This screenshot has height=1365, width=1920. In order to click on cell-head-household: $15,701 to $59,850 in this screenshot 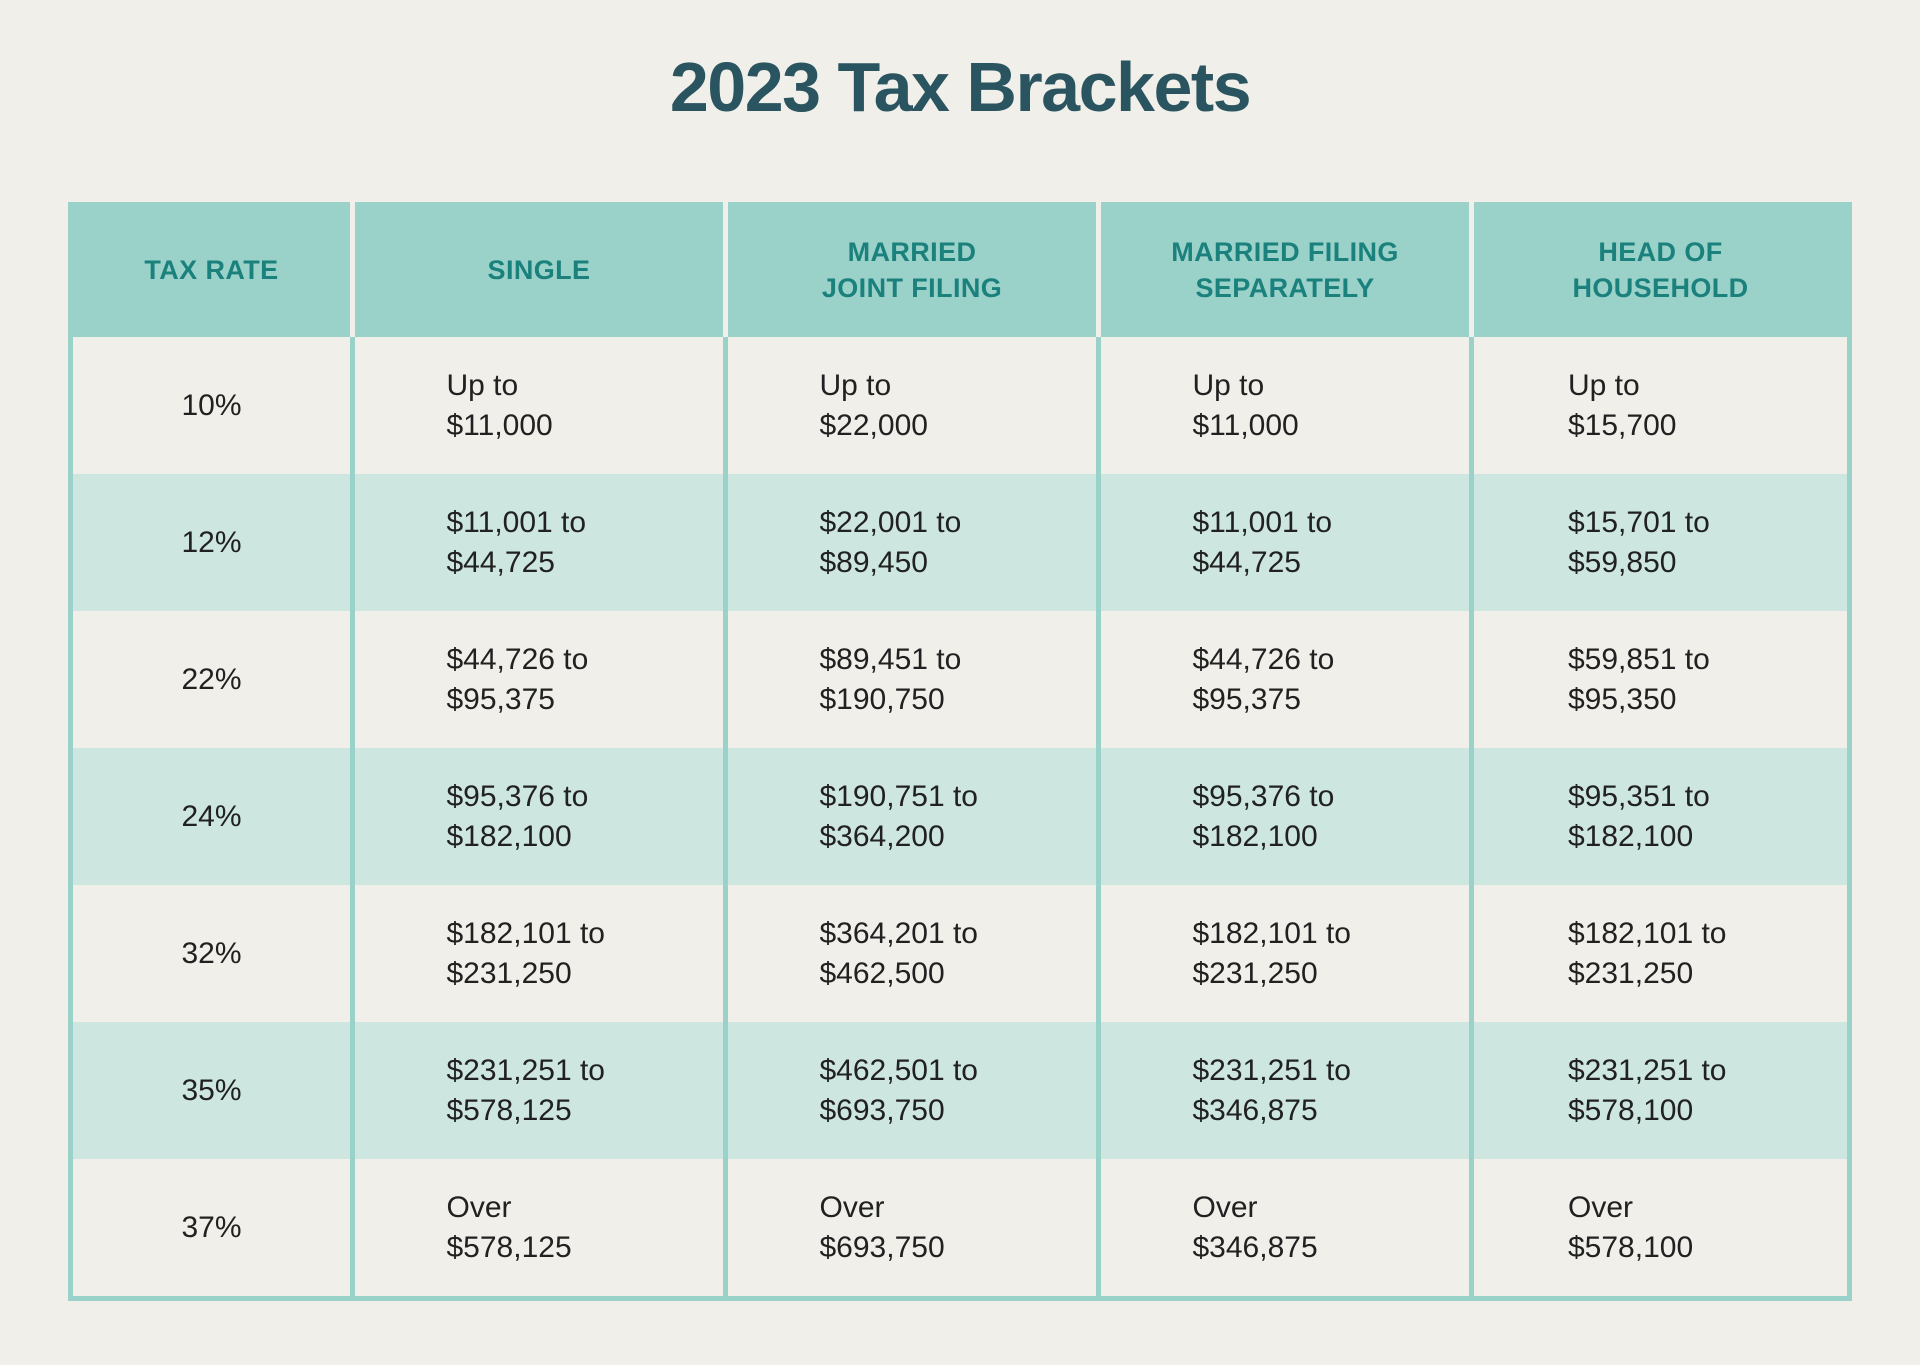, I will do `click(1660, 542)`.